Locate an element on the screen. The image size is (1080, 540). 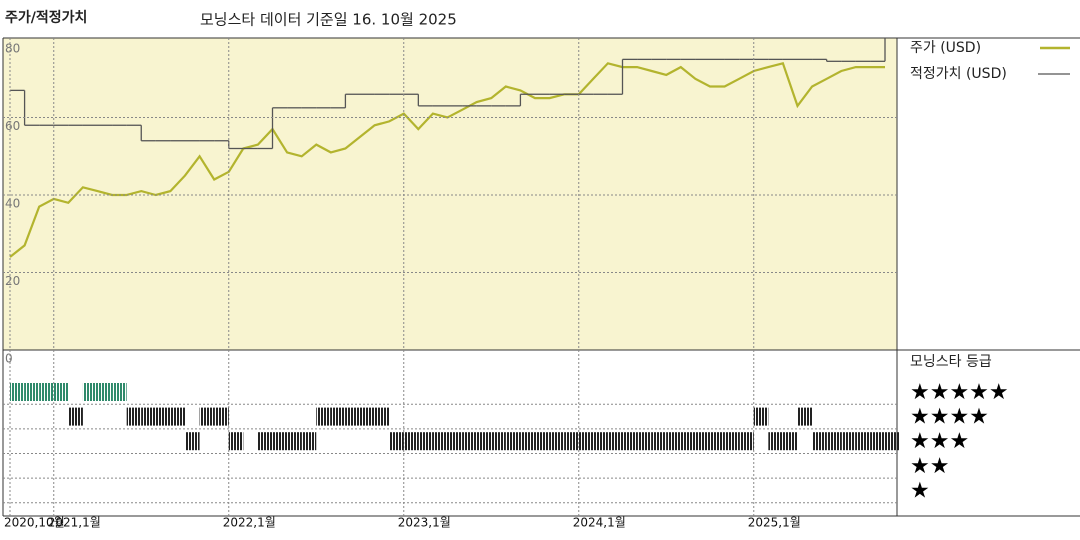
legend-label: 적정가치 (USD) is located at coordinates (958, 74).